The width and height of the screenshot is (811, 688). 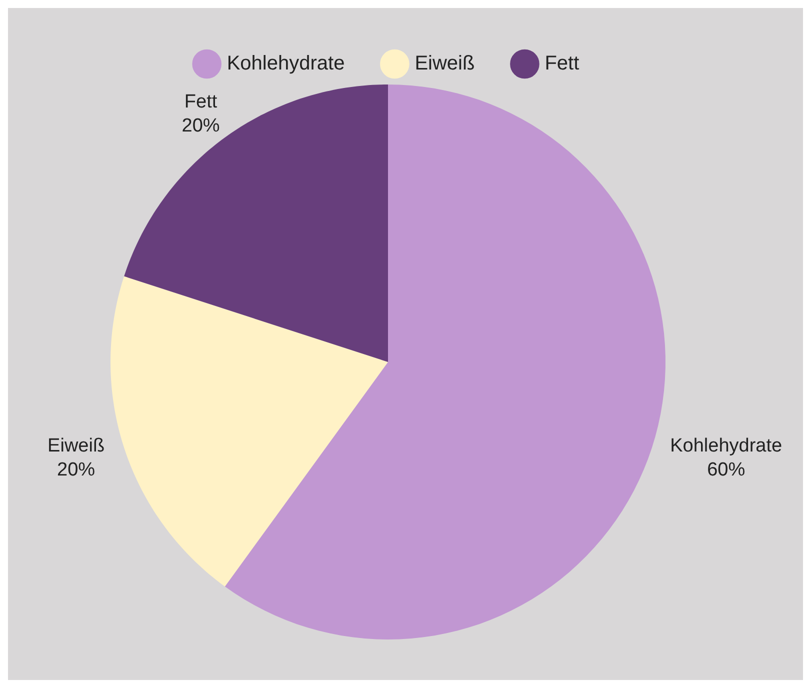 What do you see at coordinates (444, 63) in the screenshot?
I see `legend-label: Eiweiß` at bounding box center [444, 63].